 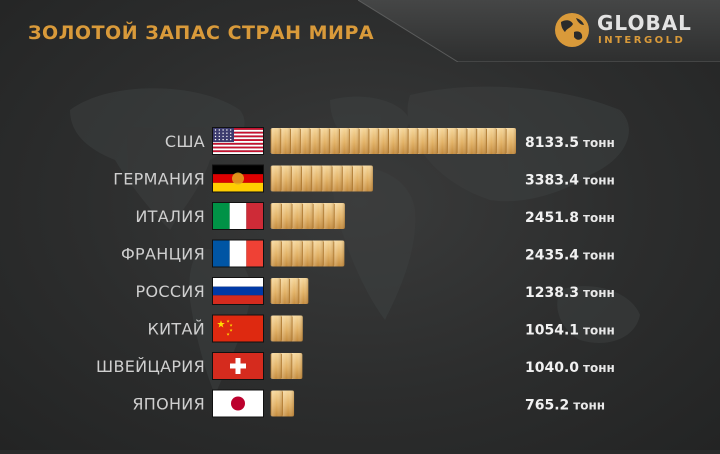 I want to click on bar-row: США 8133.5 тонн, so click(x=390, y=141).